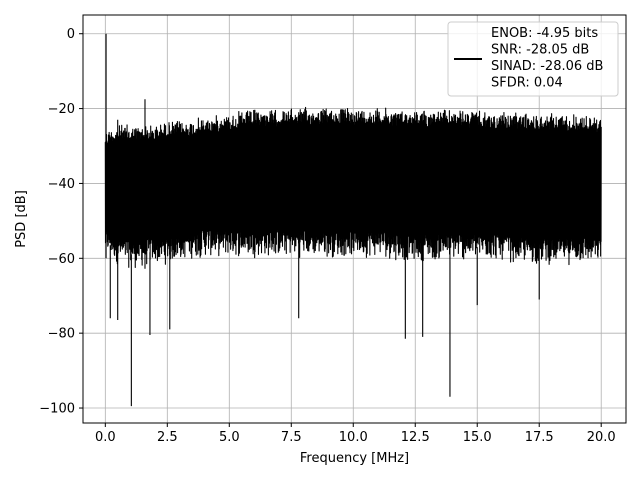 The width and height of the screenshot is (640, 480). I want to click on x-tick-label: 7.5, so click(291, 437).